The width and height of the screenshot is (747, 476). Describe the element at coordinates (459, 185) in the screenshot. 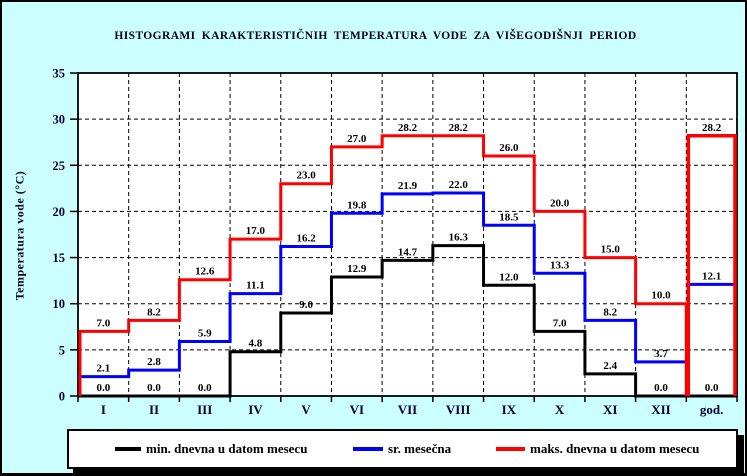

I see `value-label: 22.0` at that location.